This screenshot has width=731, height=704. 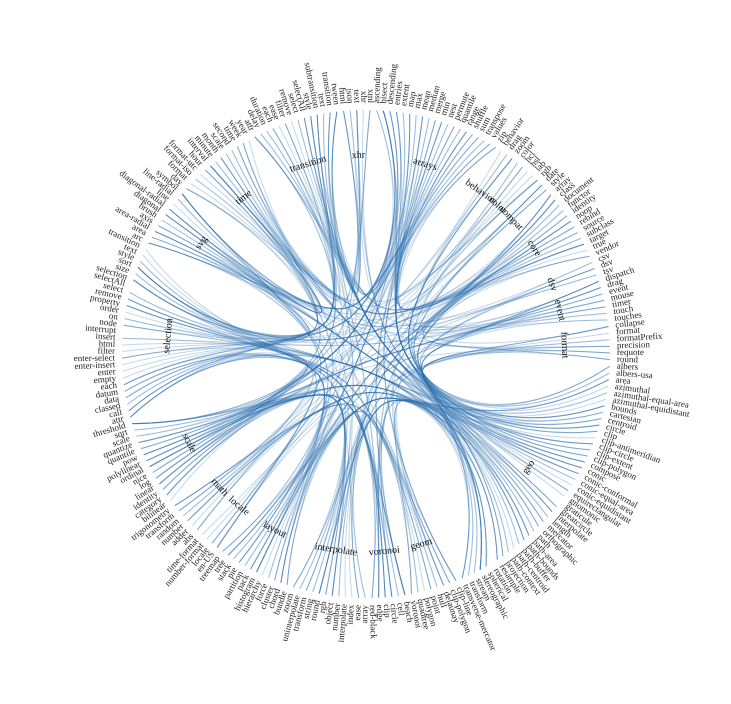 What do you see at coordinates (335, 617) in the screenshot?
I see `leaf-label: number` at bounding box center [335, 617].